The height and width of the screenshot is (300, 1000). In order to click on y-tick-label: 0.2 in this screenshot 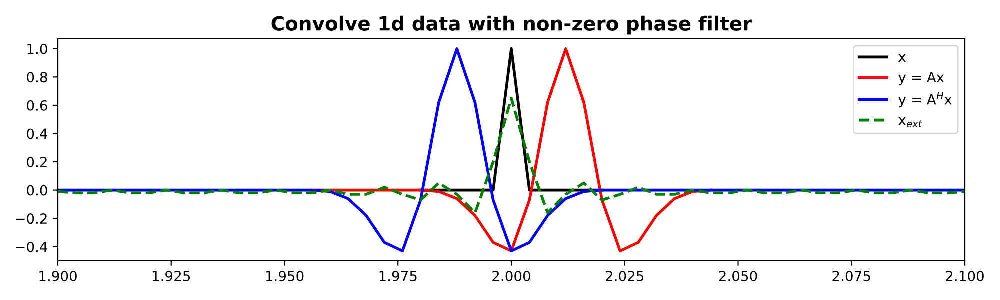, I will do `click(37, 162)`.